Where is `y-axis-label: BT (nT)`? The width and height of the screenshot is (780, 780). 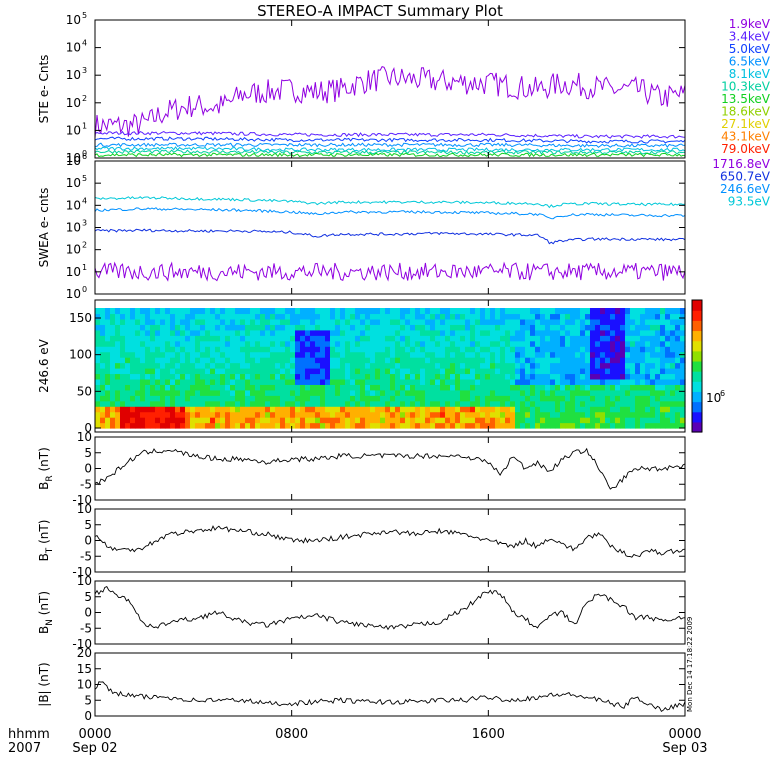 y-axis-label: BT (nT) is located at coordinates (46, 541).